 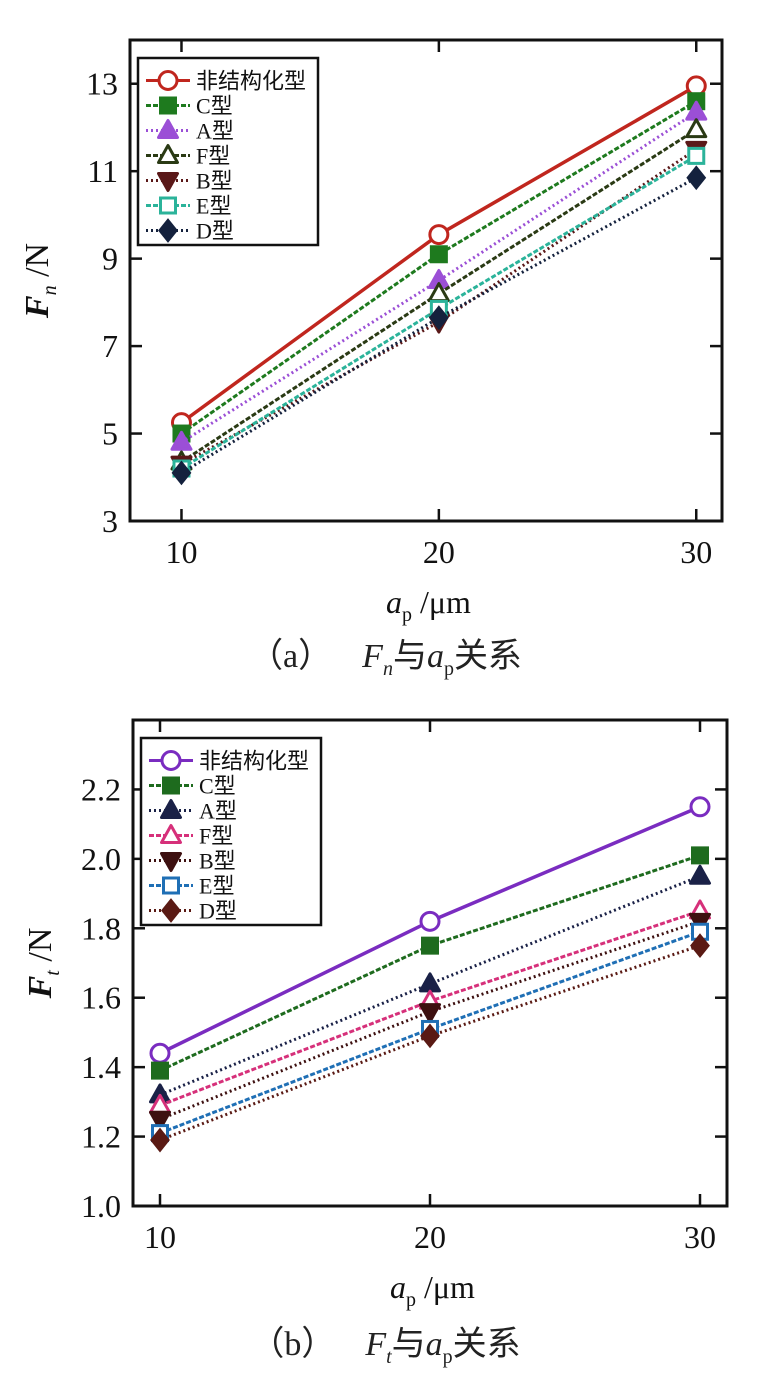 I want to click on chart-b-ytick-label: 1.4, so click(x=101, y=1067).